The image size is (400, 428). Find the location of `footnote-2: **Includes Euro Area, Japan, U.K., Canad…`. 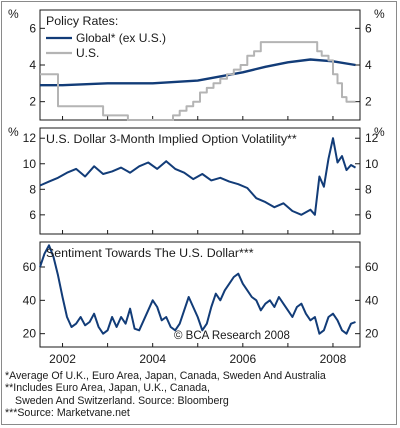

footnote-2: **Includes Euro Area, Japan, U.K., Canad… is located at coordinates (107, 388).